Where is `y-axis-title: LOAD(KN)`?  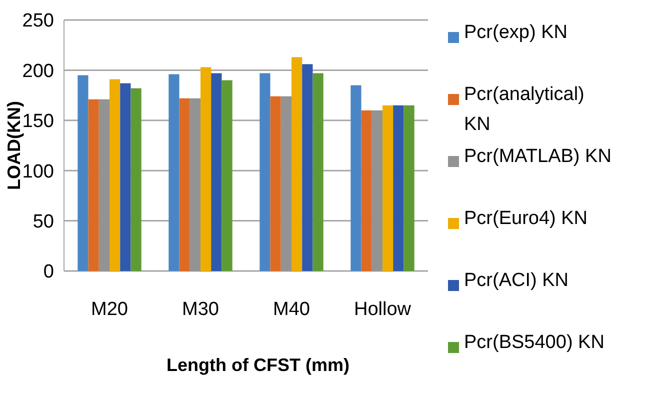 y-axis-title: LOAD(KN) is located at coordinates (14, 145).